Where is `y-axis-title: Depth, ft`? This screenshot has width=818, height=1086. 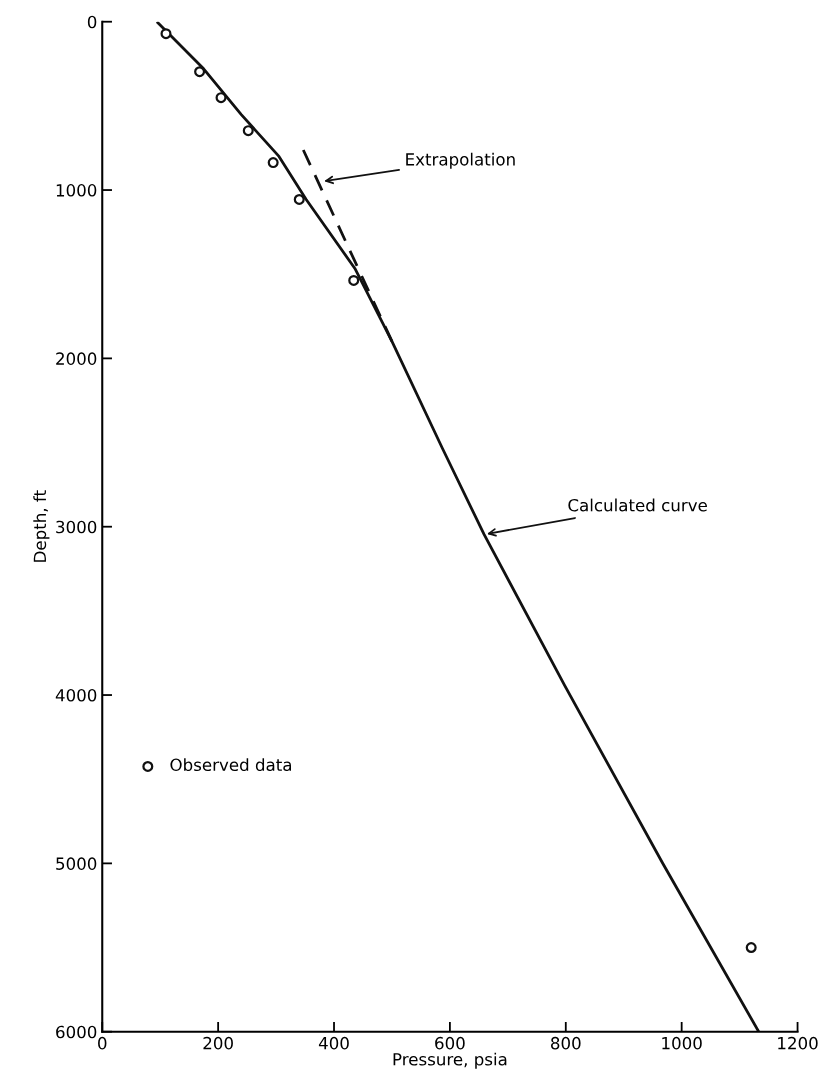
y-axis-title: Depth, ft is located at coordinates (41, 526).